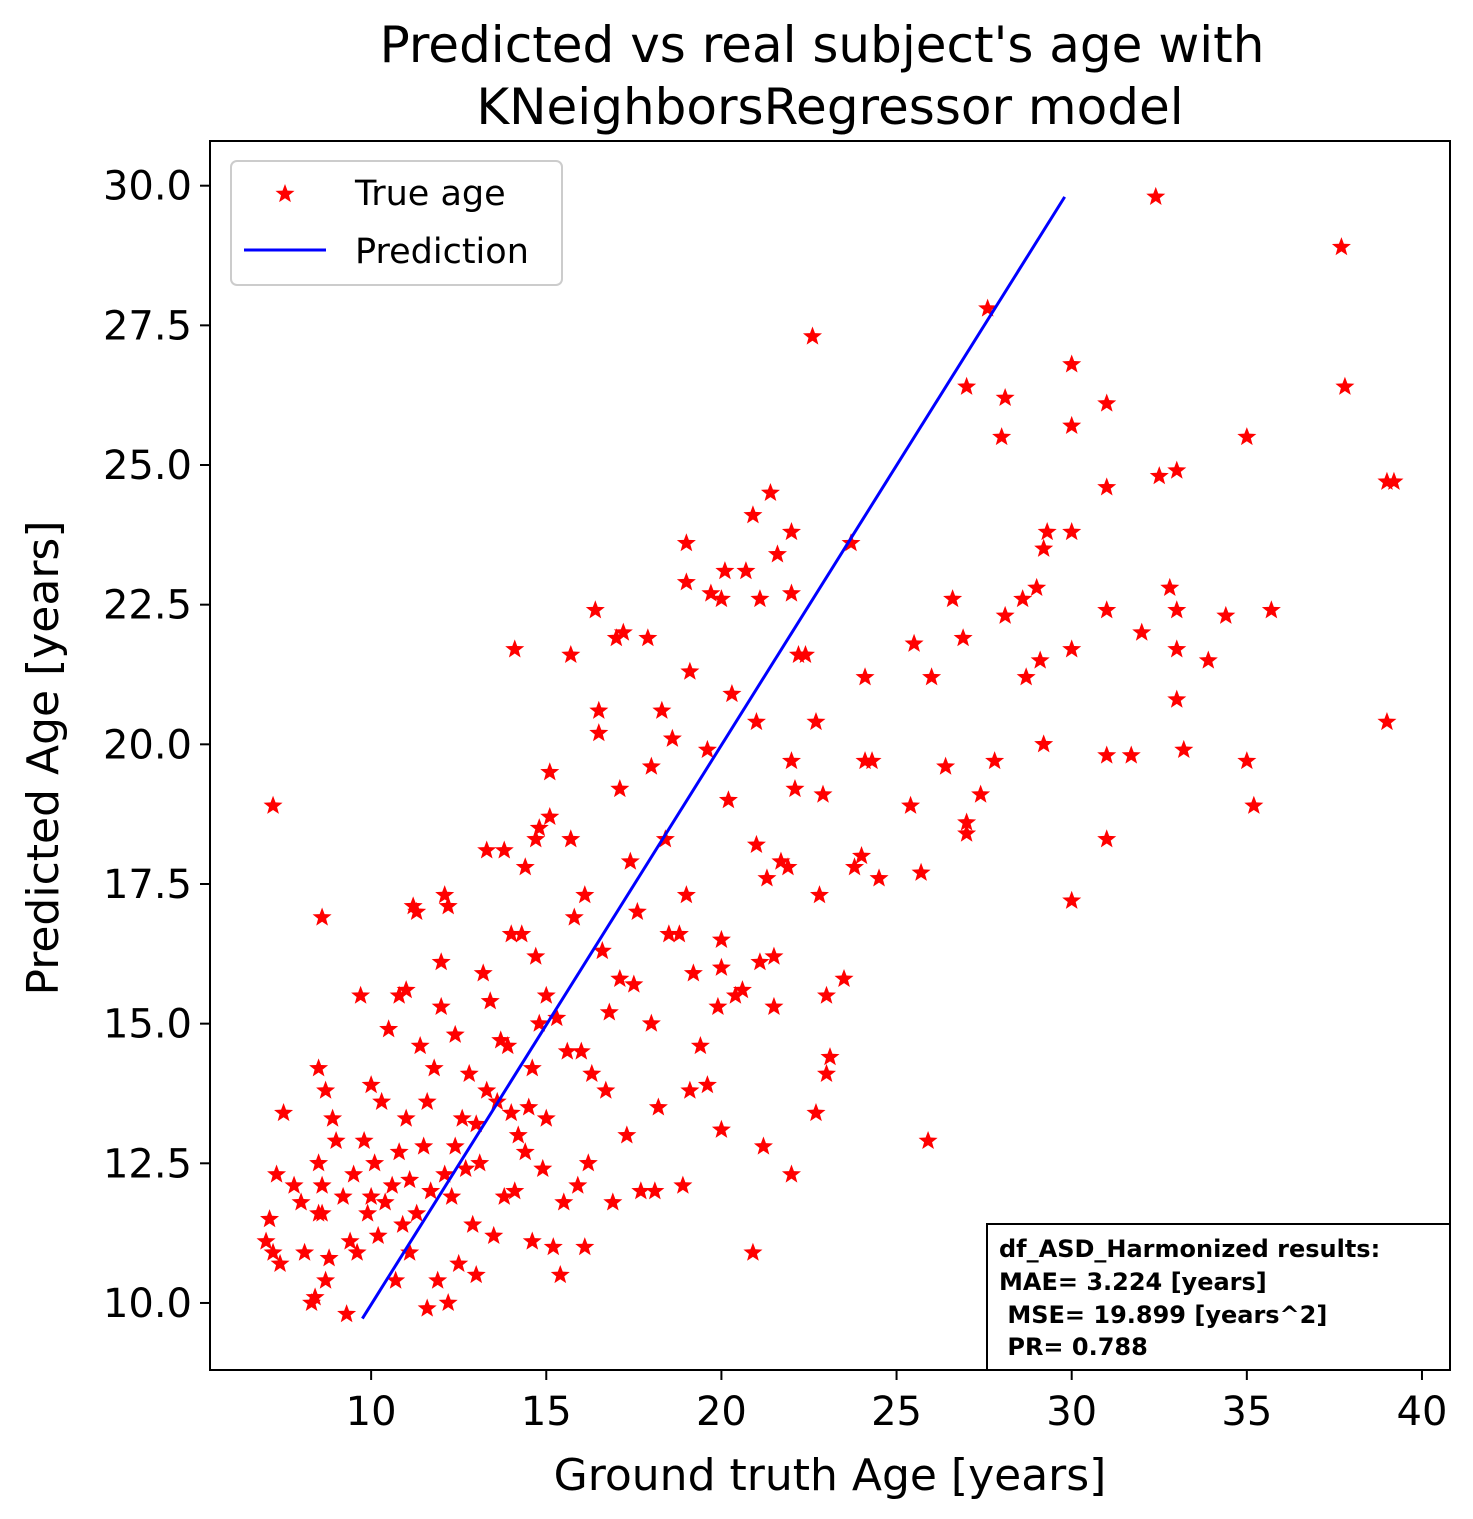 The image size is (1473, 1519). What do you see at coordinates (147, 1164) in the screenshot?
I see `y-tick-label: 12.5` at bounding box center [147, 1164].